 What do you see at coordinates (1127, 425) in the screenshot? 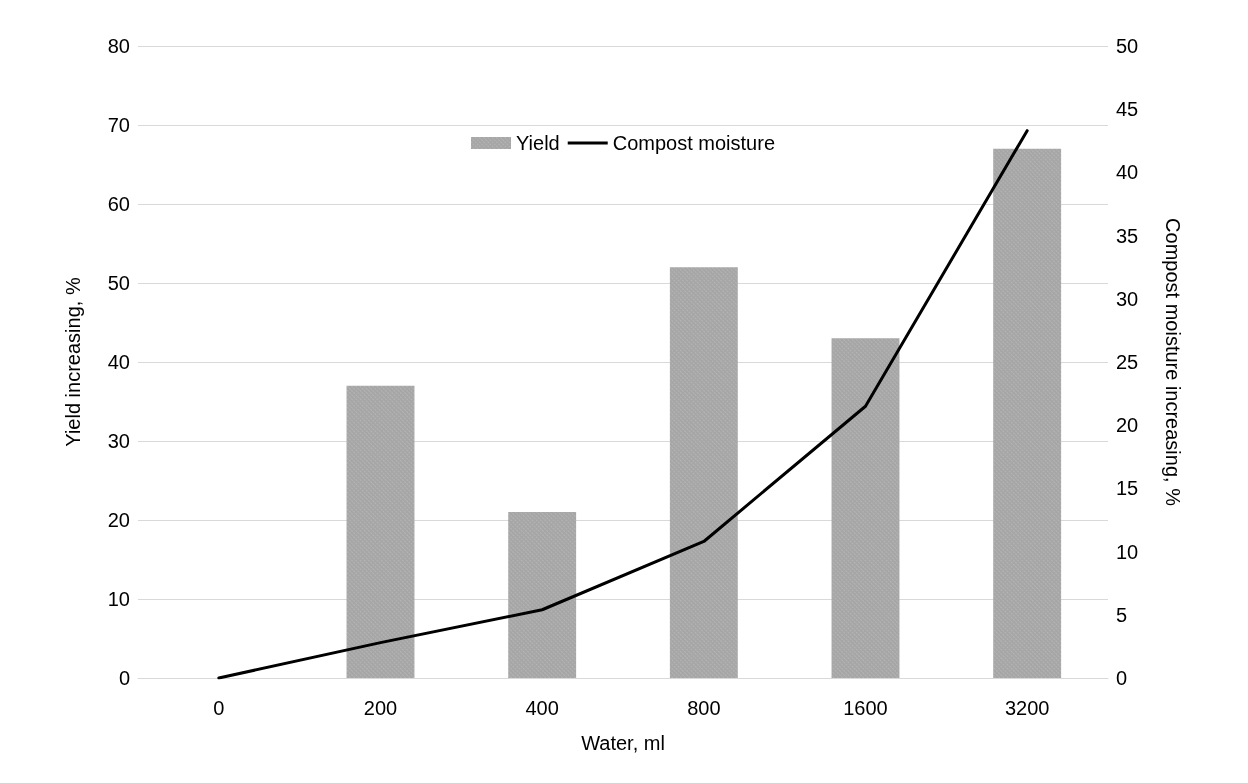
I see `y2-tick-label: 20` at bounding box center [1127, 425].